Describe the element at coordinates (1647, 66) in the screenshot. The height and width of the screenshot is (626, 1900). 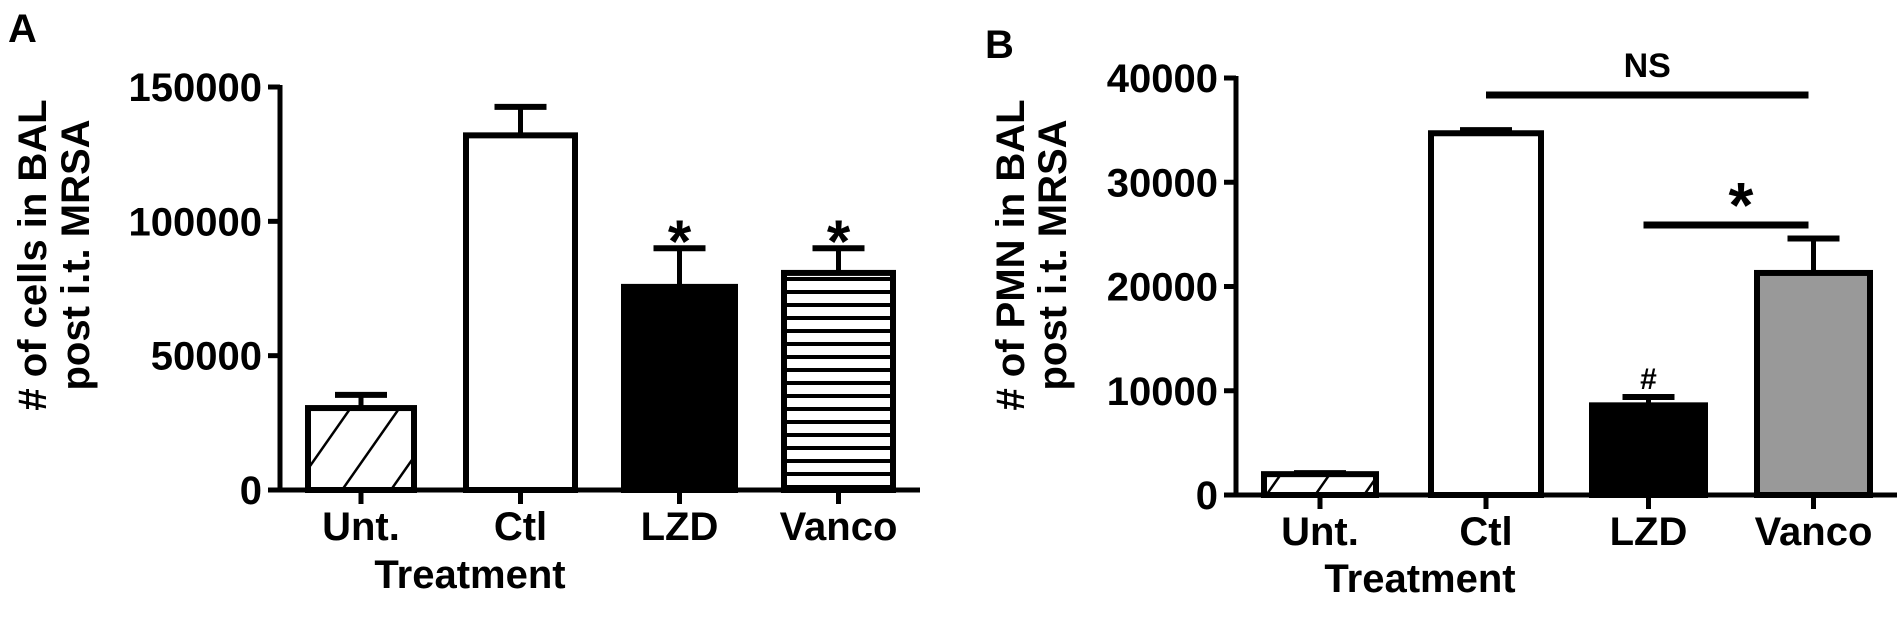
I see `comparison-label: NS` at that location.